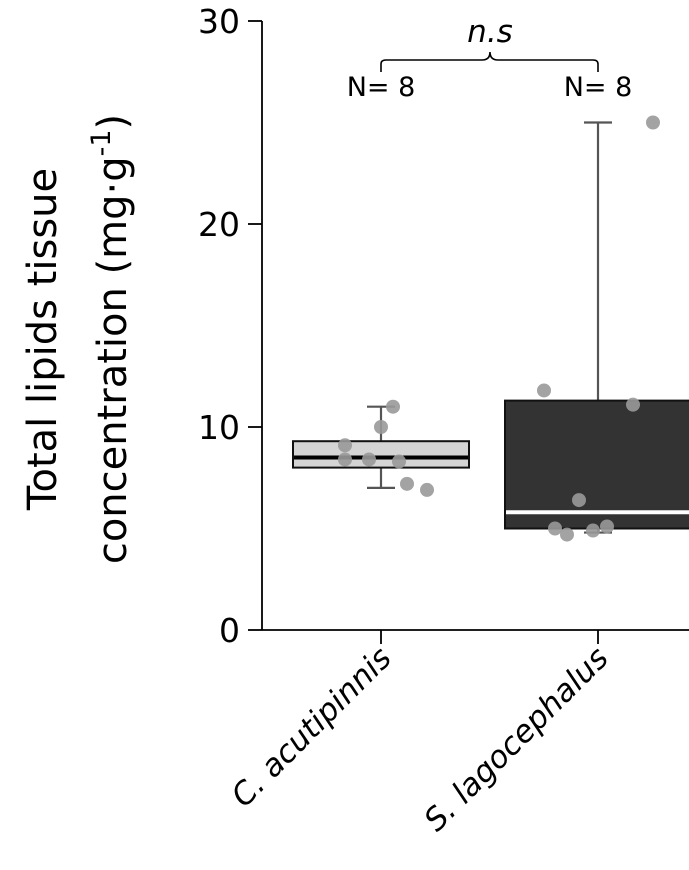 The width and height of the screenshot is (689, 870). Describe the element at coordinates (219, 224) in the screenshot. I see `y-tick-label: 20` at that location.